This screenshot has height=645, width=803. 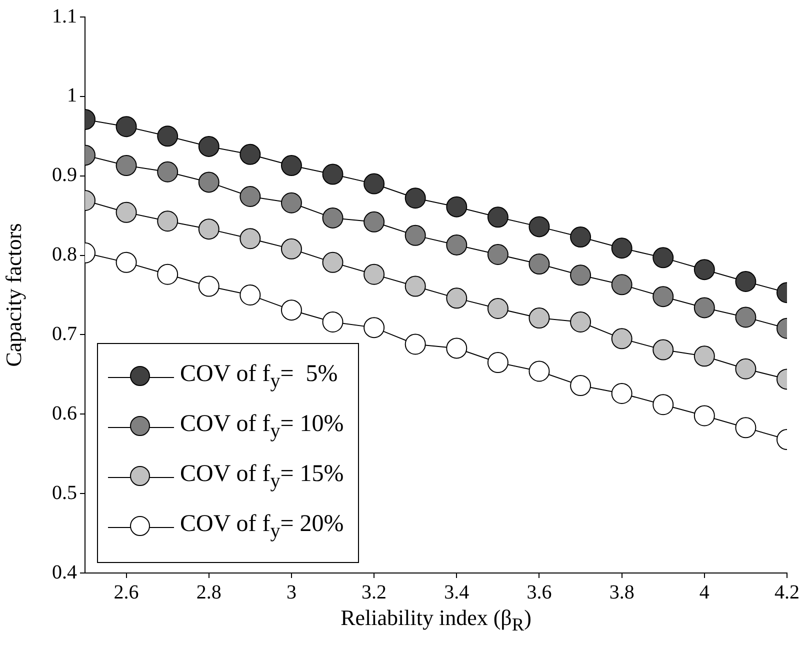 I want to click on y-tick-label: 0.8, so click(x=64, y=255).